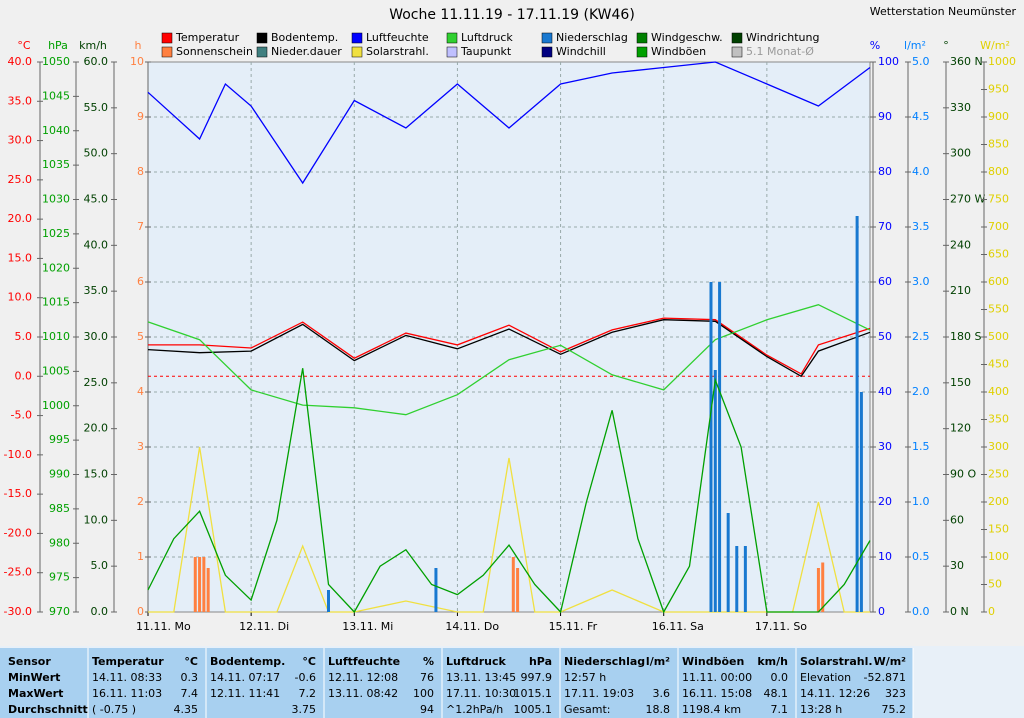 The width and height of the screenshot is (1024, 718). What do you see at coordinates (604, 661) in the screenshot?
I see `column-title: Niederschlag` at bounding box center [604, 661].